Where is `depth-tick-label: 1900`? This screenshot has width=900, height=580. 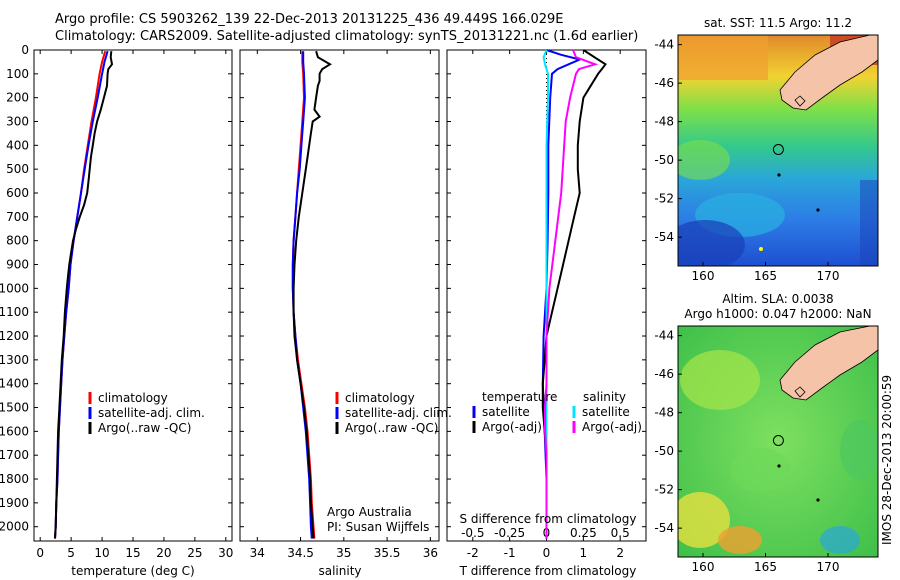
depth-tick-label: 1900 is located at coordinates (14, 503).